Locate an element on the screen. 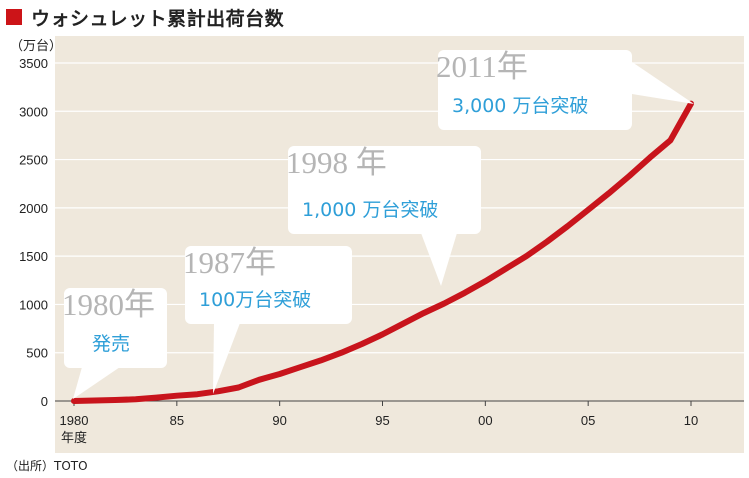 This screenshot has width=749, height=478. y-tick-label: 2500 is located at coordinates (33, 160).